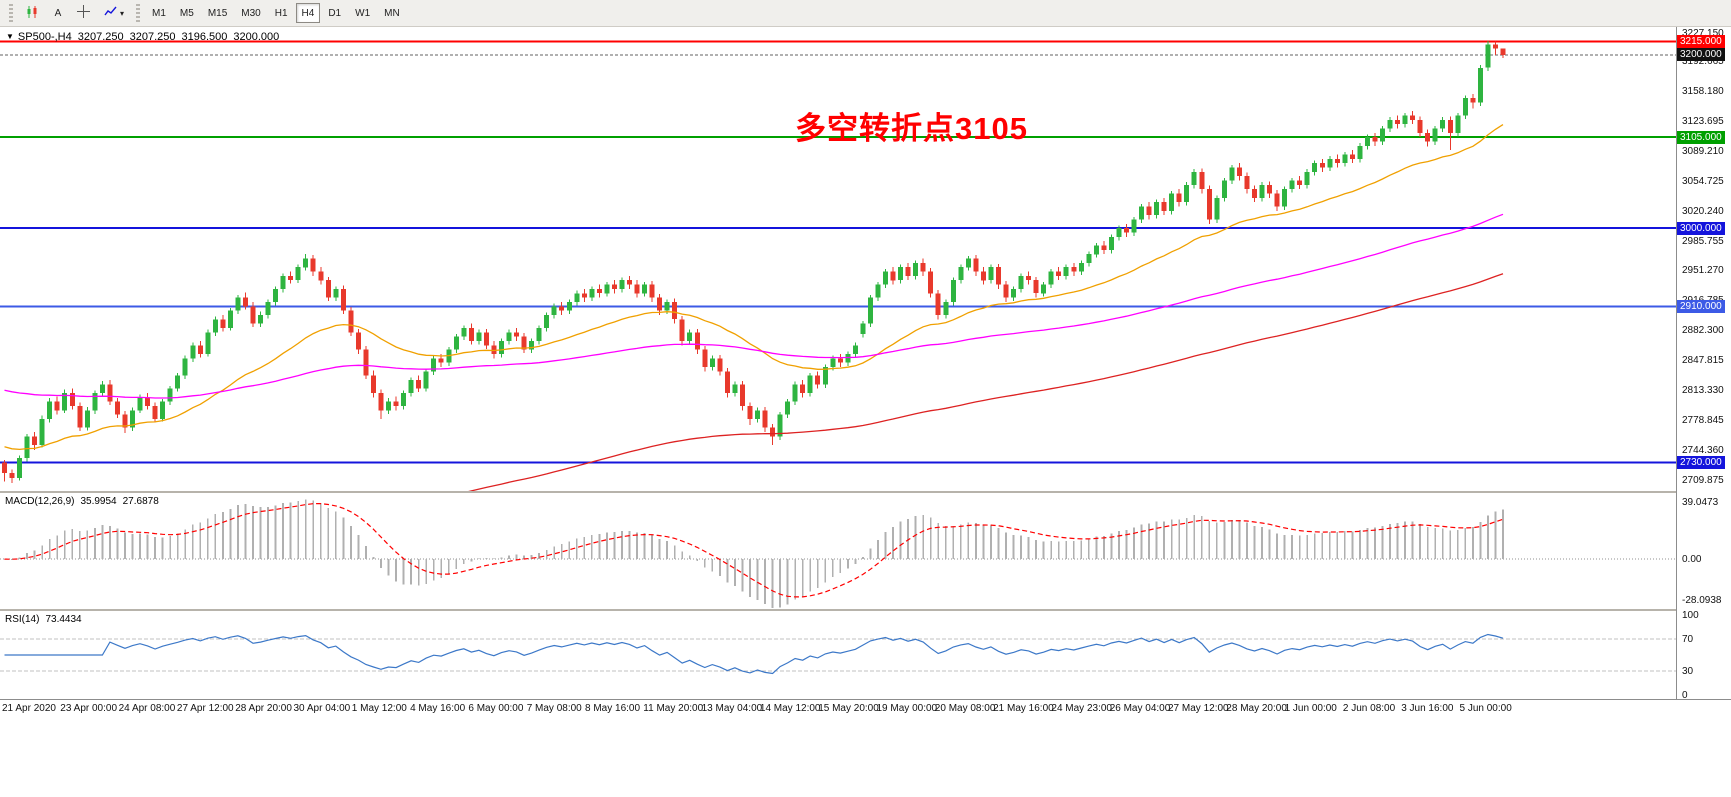 The image size is (1731, 797). I want to click on macd-main-value: 35.9954, so click(98, 501).